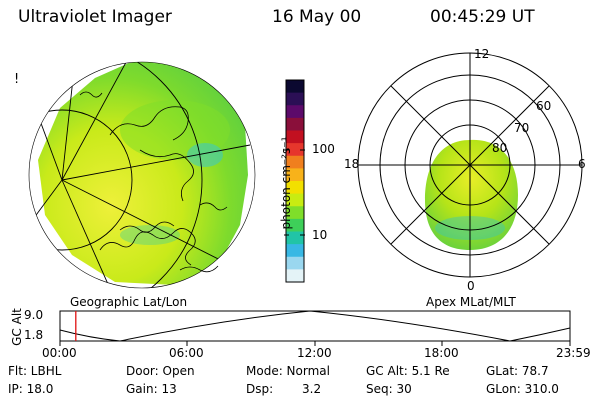  Describe the element at coordinates (315, 343) in the screenshot. I see `timeline-ticks` at that location.